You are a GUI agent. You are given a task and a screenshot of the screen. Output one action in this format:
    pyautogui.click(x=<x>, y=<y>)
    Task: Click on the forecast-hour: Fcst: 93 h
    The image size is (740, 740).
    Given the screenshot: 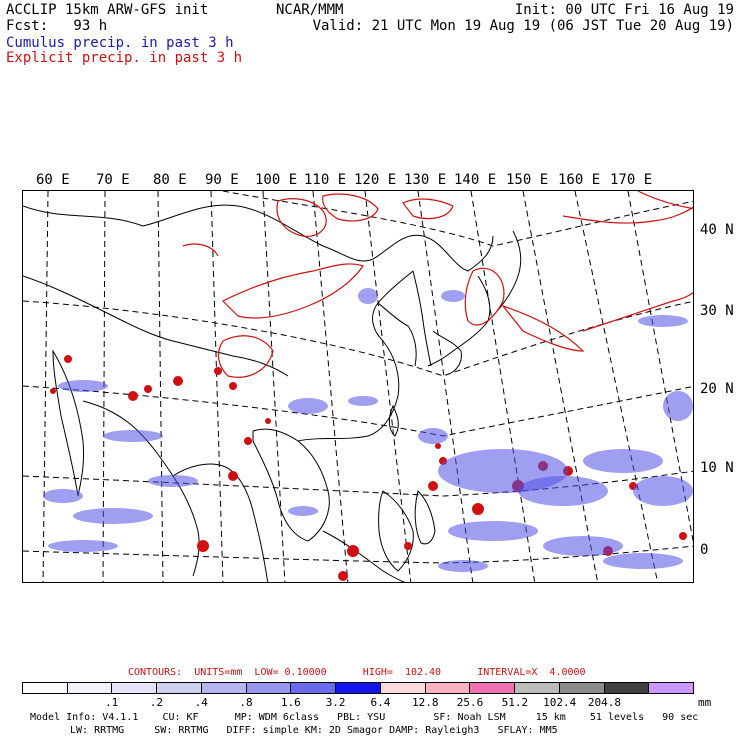 What is the action you would take?
    pyautogui.click(x=57, y=26)
    